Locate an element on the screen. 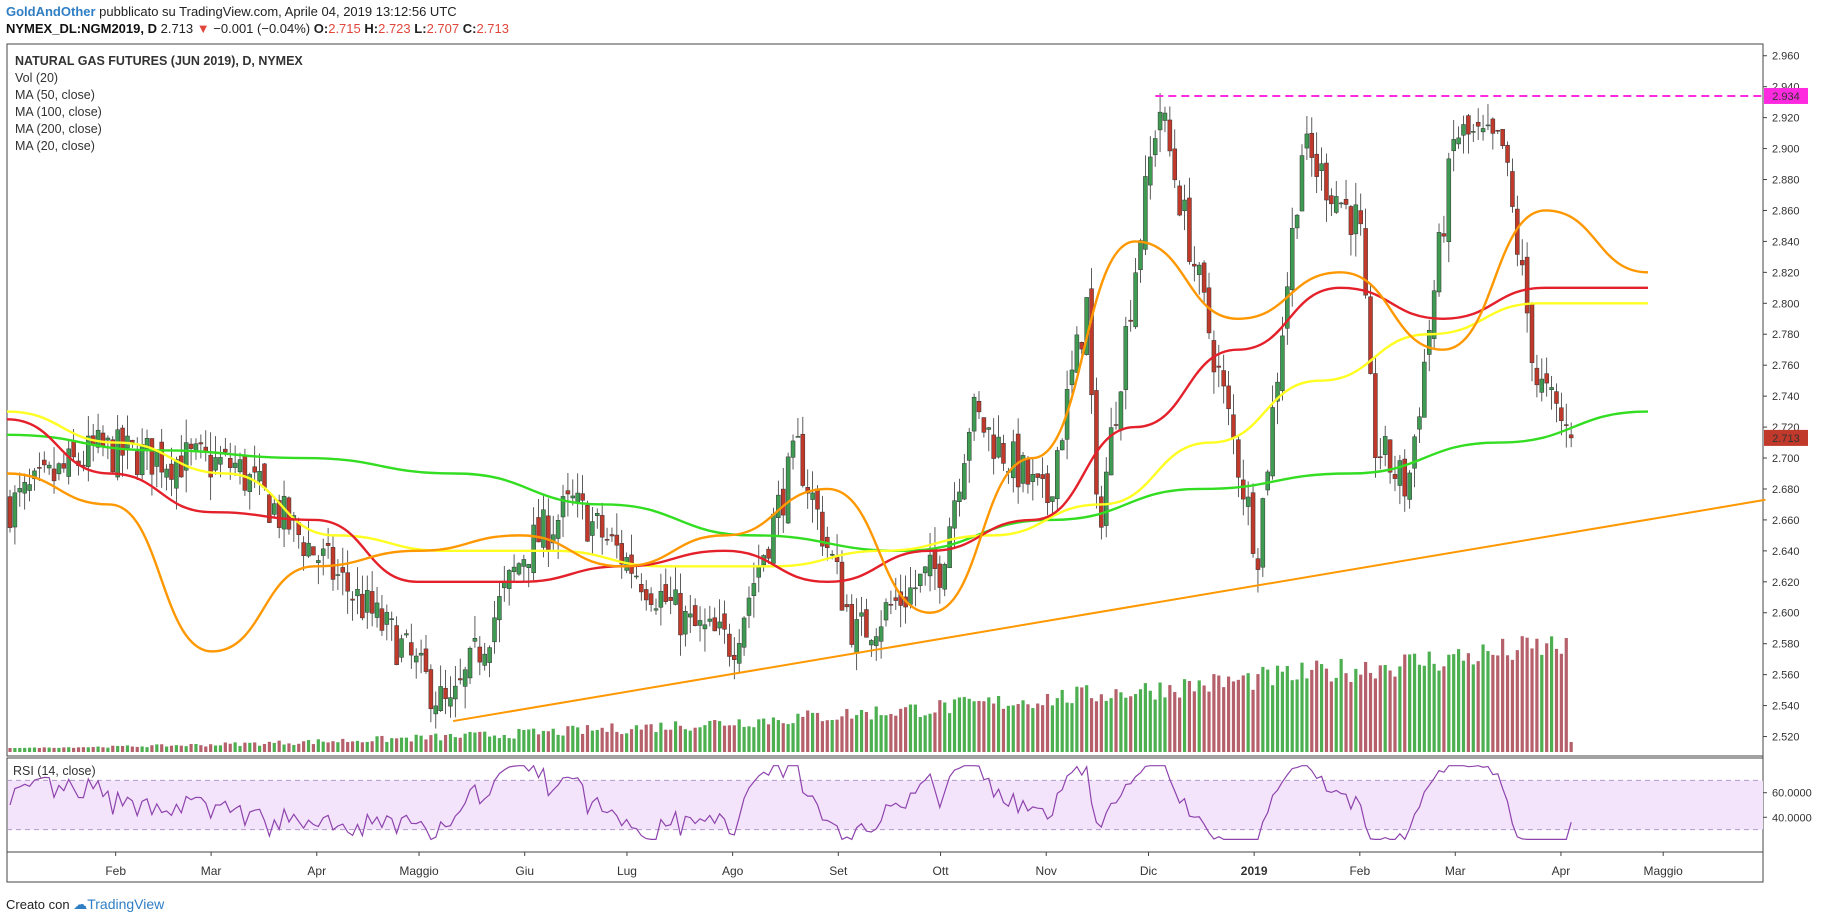  legend-item-ma100: MA (100, close) is located at coordinates (58, 112).